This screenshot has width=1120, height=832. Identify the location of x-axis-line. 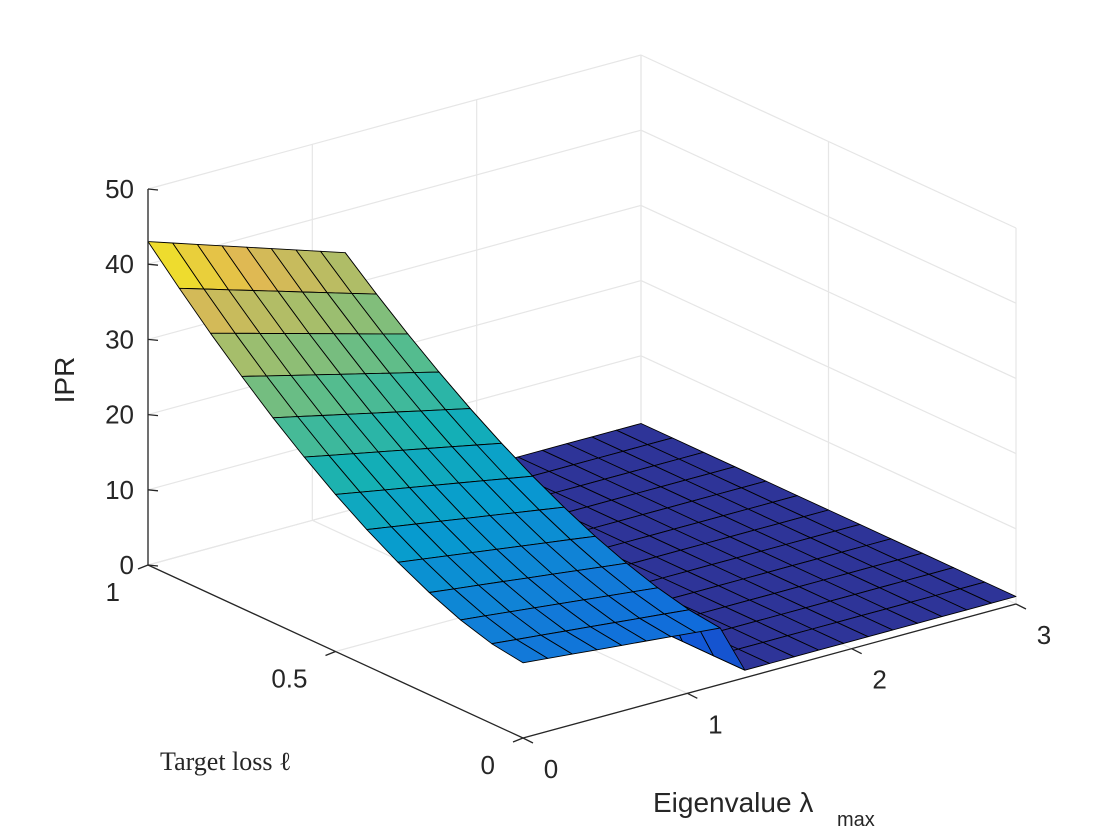
(769, 671).